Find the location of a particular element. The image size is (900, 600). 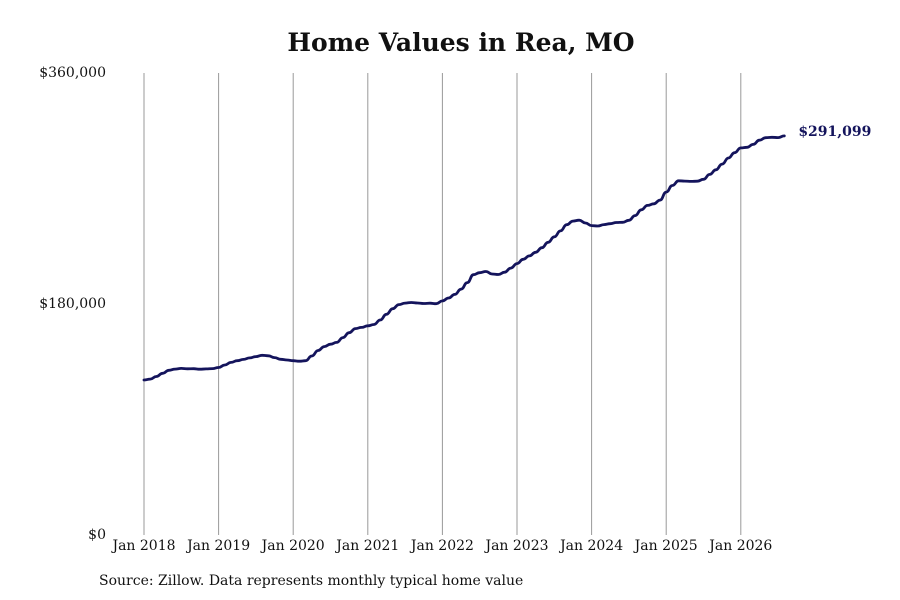

x-tick-label: Jan 2026 is located at coordinates (739, 546).